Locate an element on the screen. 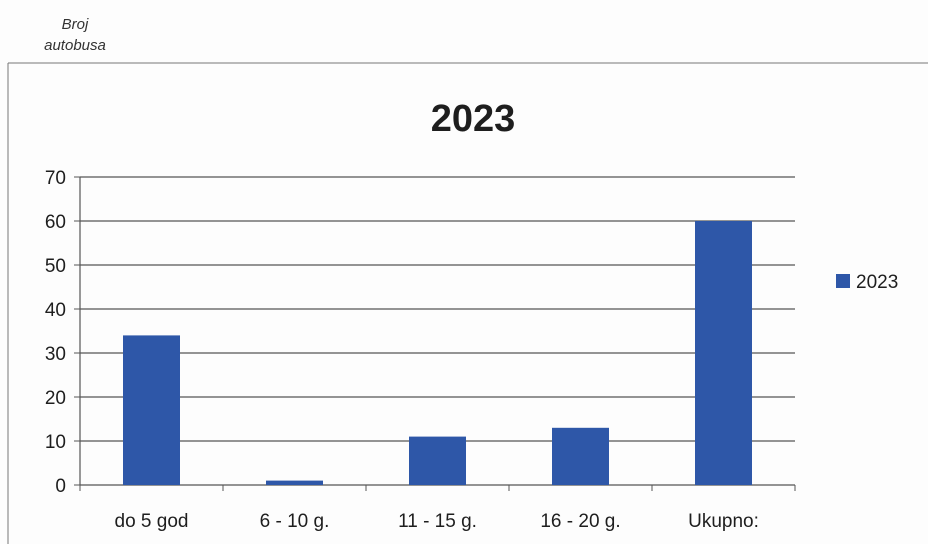 This screenshot has height=544, width=928. legend-label: 2023 is located at coordinates (877, 282).